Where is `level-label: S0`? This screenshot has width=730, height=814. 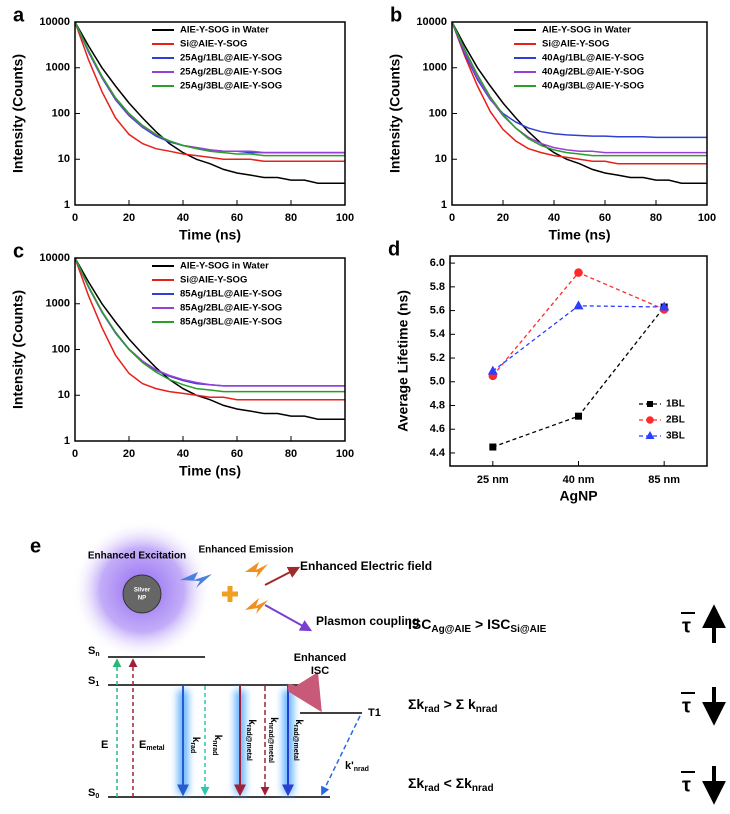
level-label: S0 is located at coordinates (93, 793).